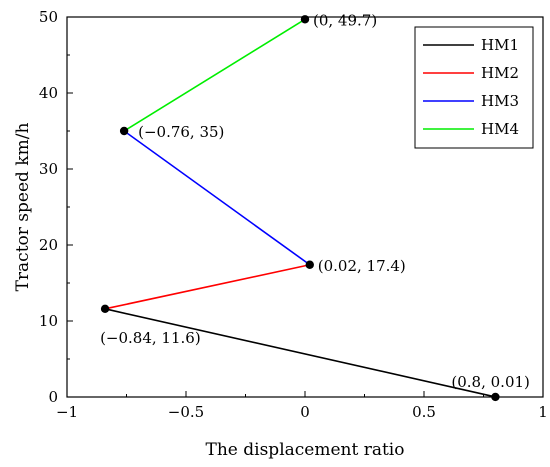  I want to click on y-tick-label: 10, so click(48, 321).